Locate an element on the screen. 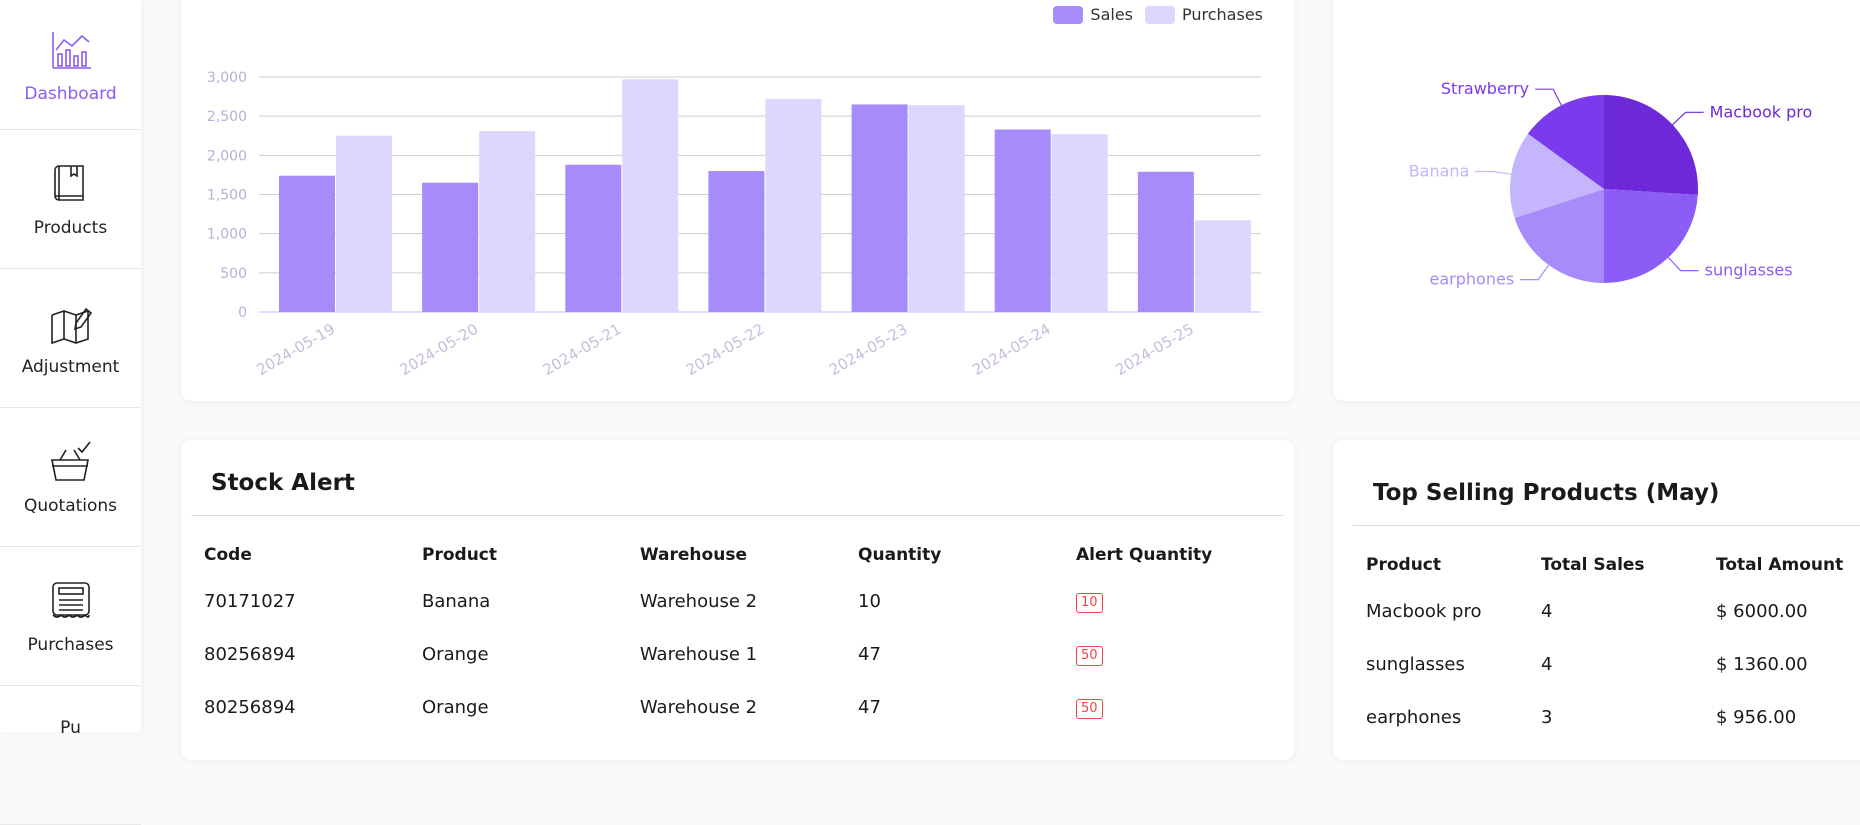  map-edit-icon is located at coordinates (71, 323).